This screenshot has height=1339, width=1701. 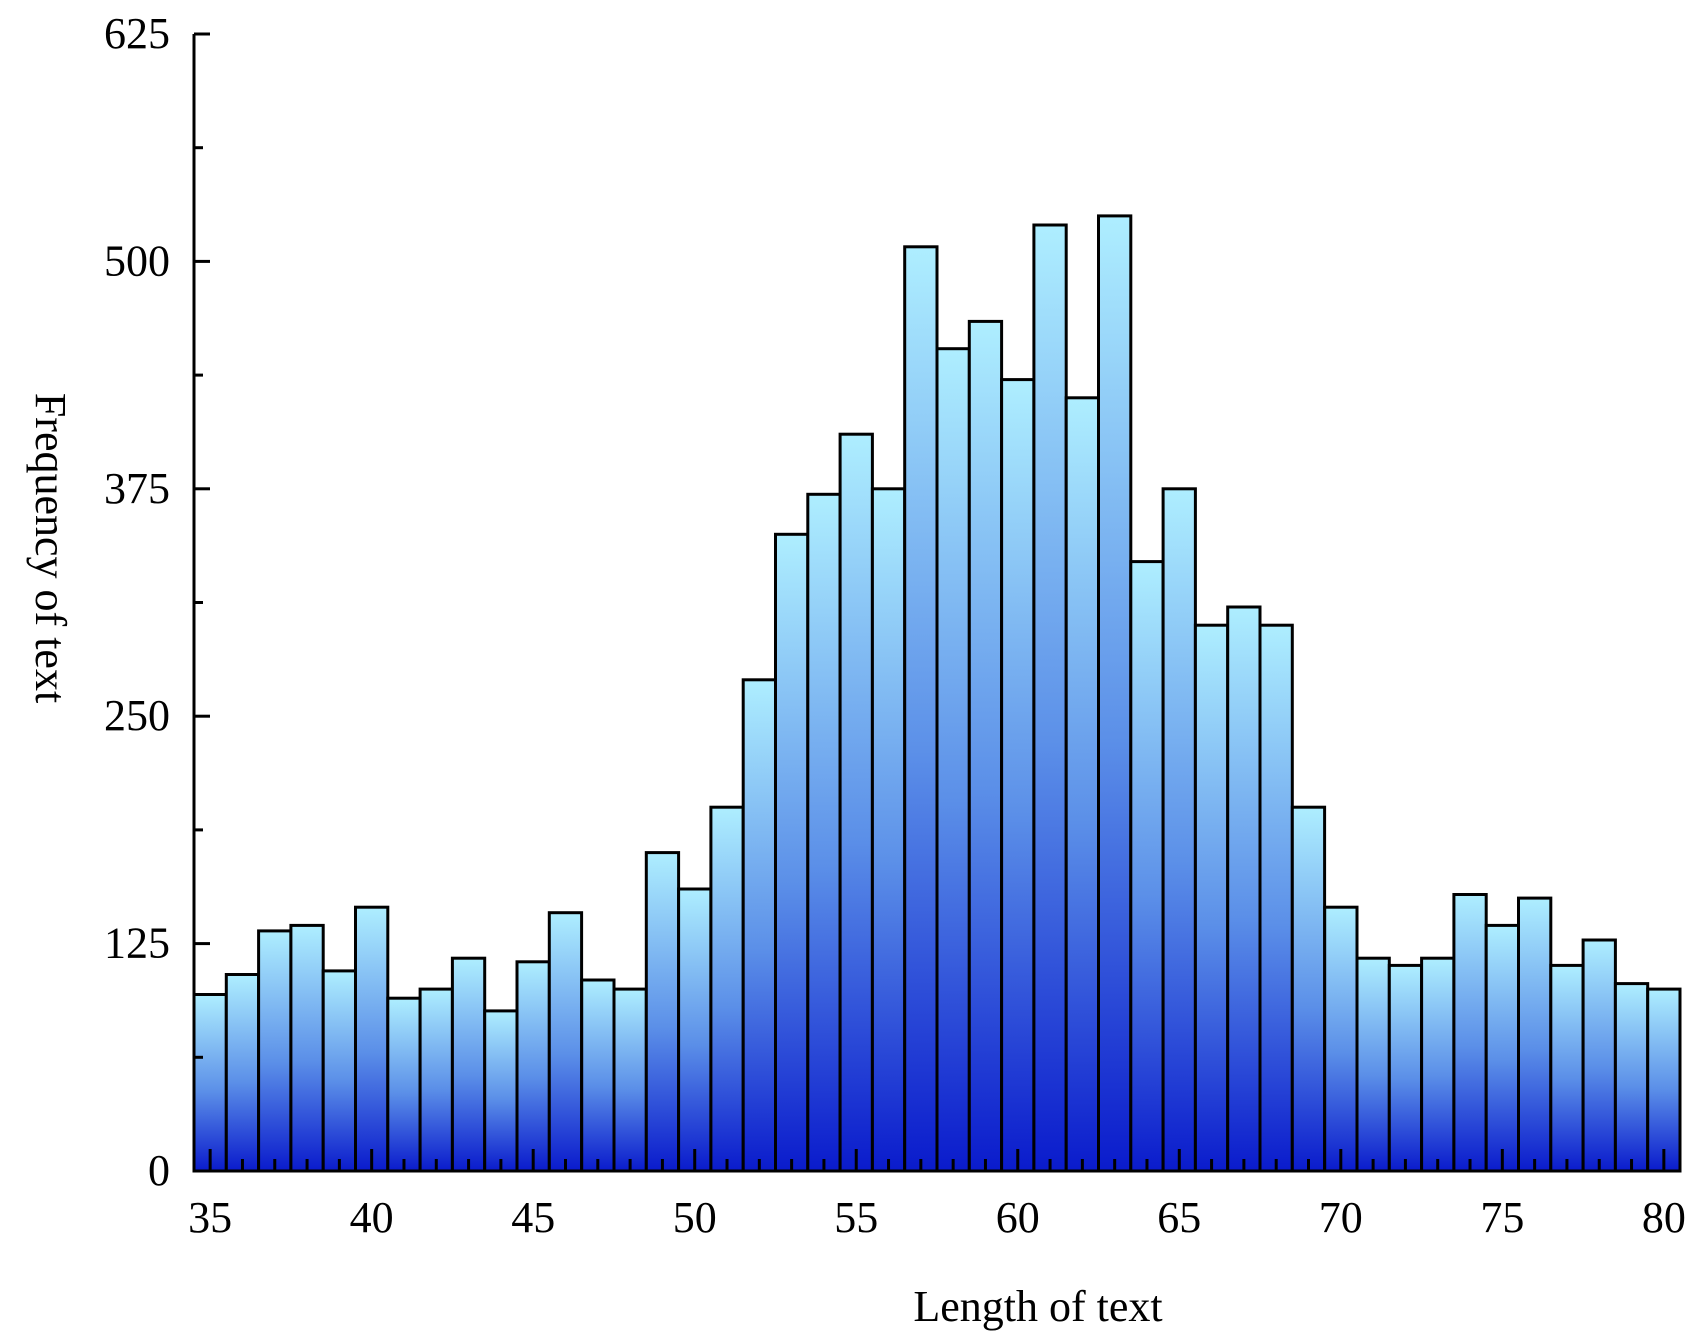 I want to click on y-tick-label: 0, so click(x=159, y=1170).